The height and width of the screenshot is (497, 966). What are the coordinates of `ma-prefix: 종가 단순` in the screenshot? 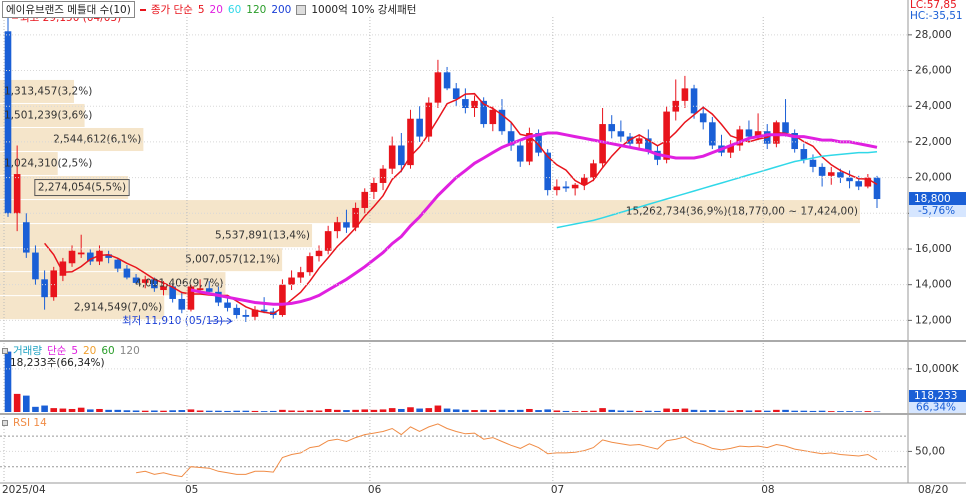 It's located at (171, 10).